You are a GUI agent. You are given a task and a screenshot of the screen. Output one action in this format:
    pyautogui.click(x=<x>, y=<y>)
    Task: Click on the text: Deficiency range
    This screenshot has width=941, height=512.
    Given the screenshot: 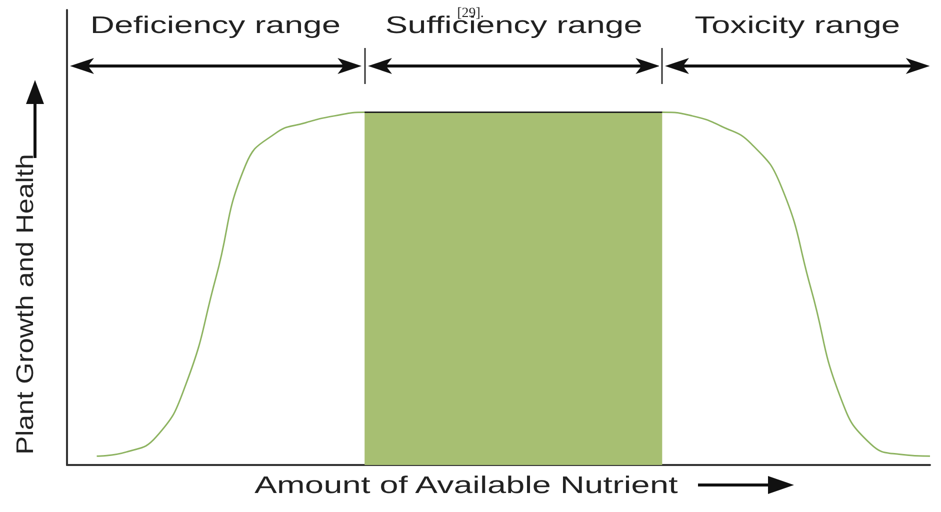 What is the action you would take?
    pyautogui.click(x=215, y=26)
    